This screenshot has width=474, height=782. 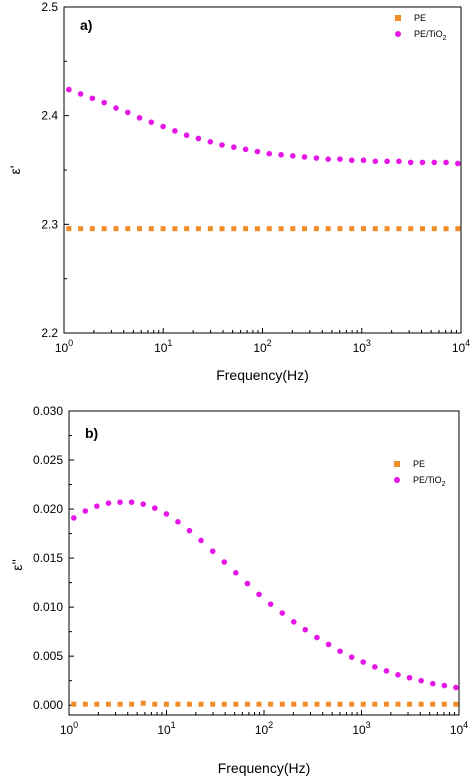 I want to click on y-tick-label: 0.005, so click(x=48, y=656).